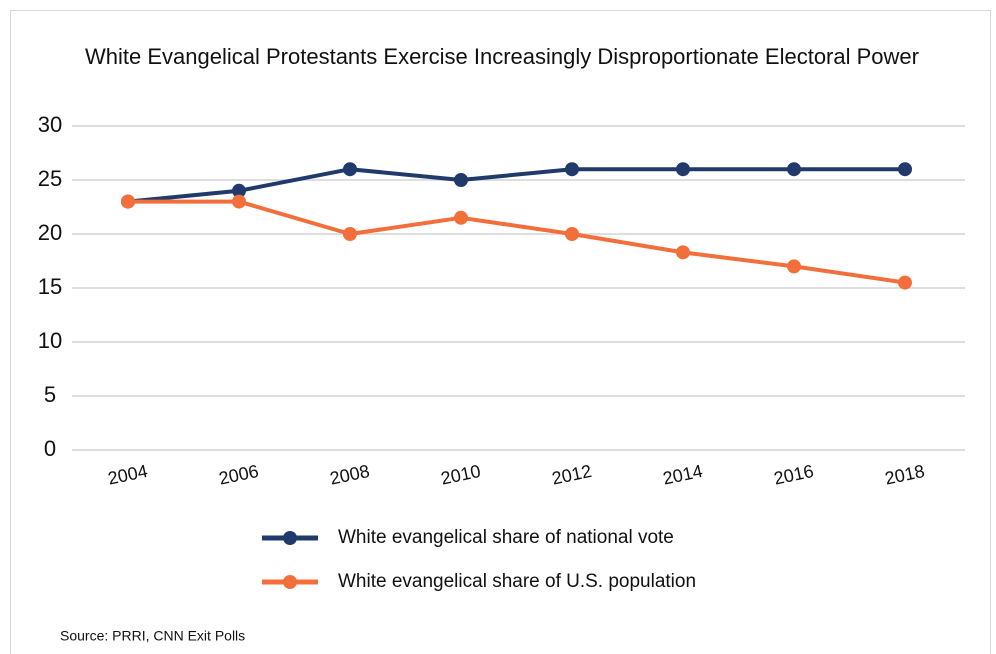 This screenshot has height=654, width=996. Describe the element at coordinates (50, 448) in the screenshot. I see `y-tick-label: 0` at that location.